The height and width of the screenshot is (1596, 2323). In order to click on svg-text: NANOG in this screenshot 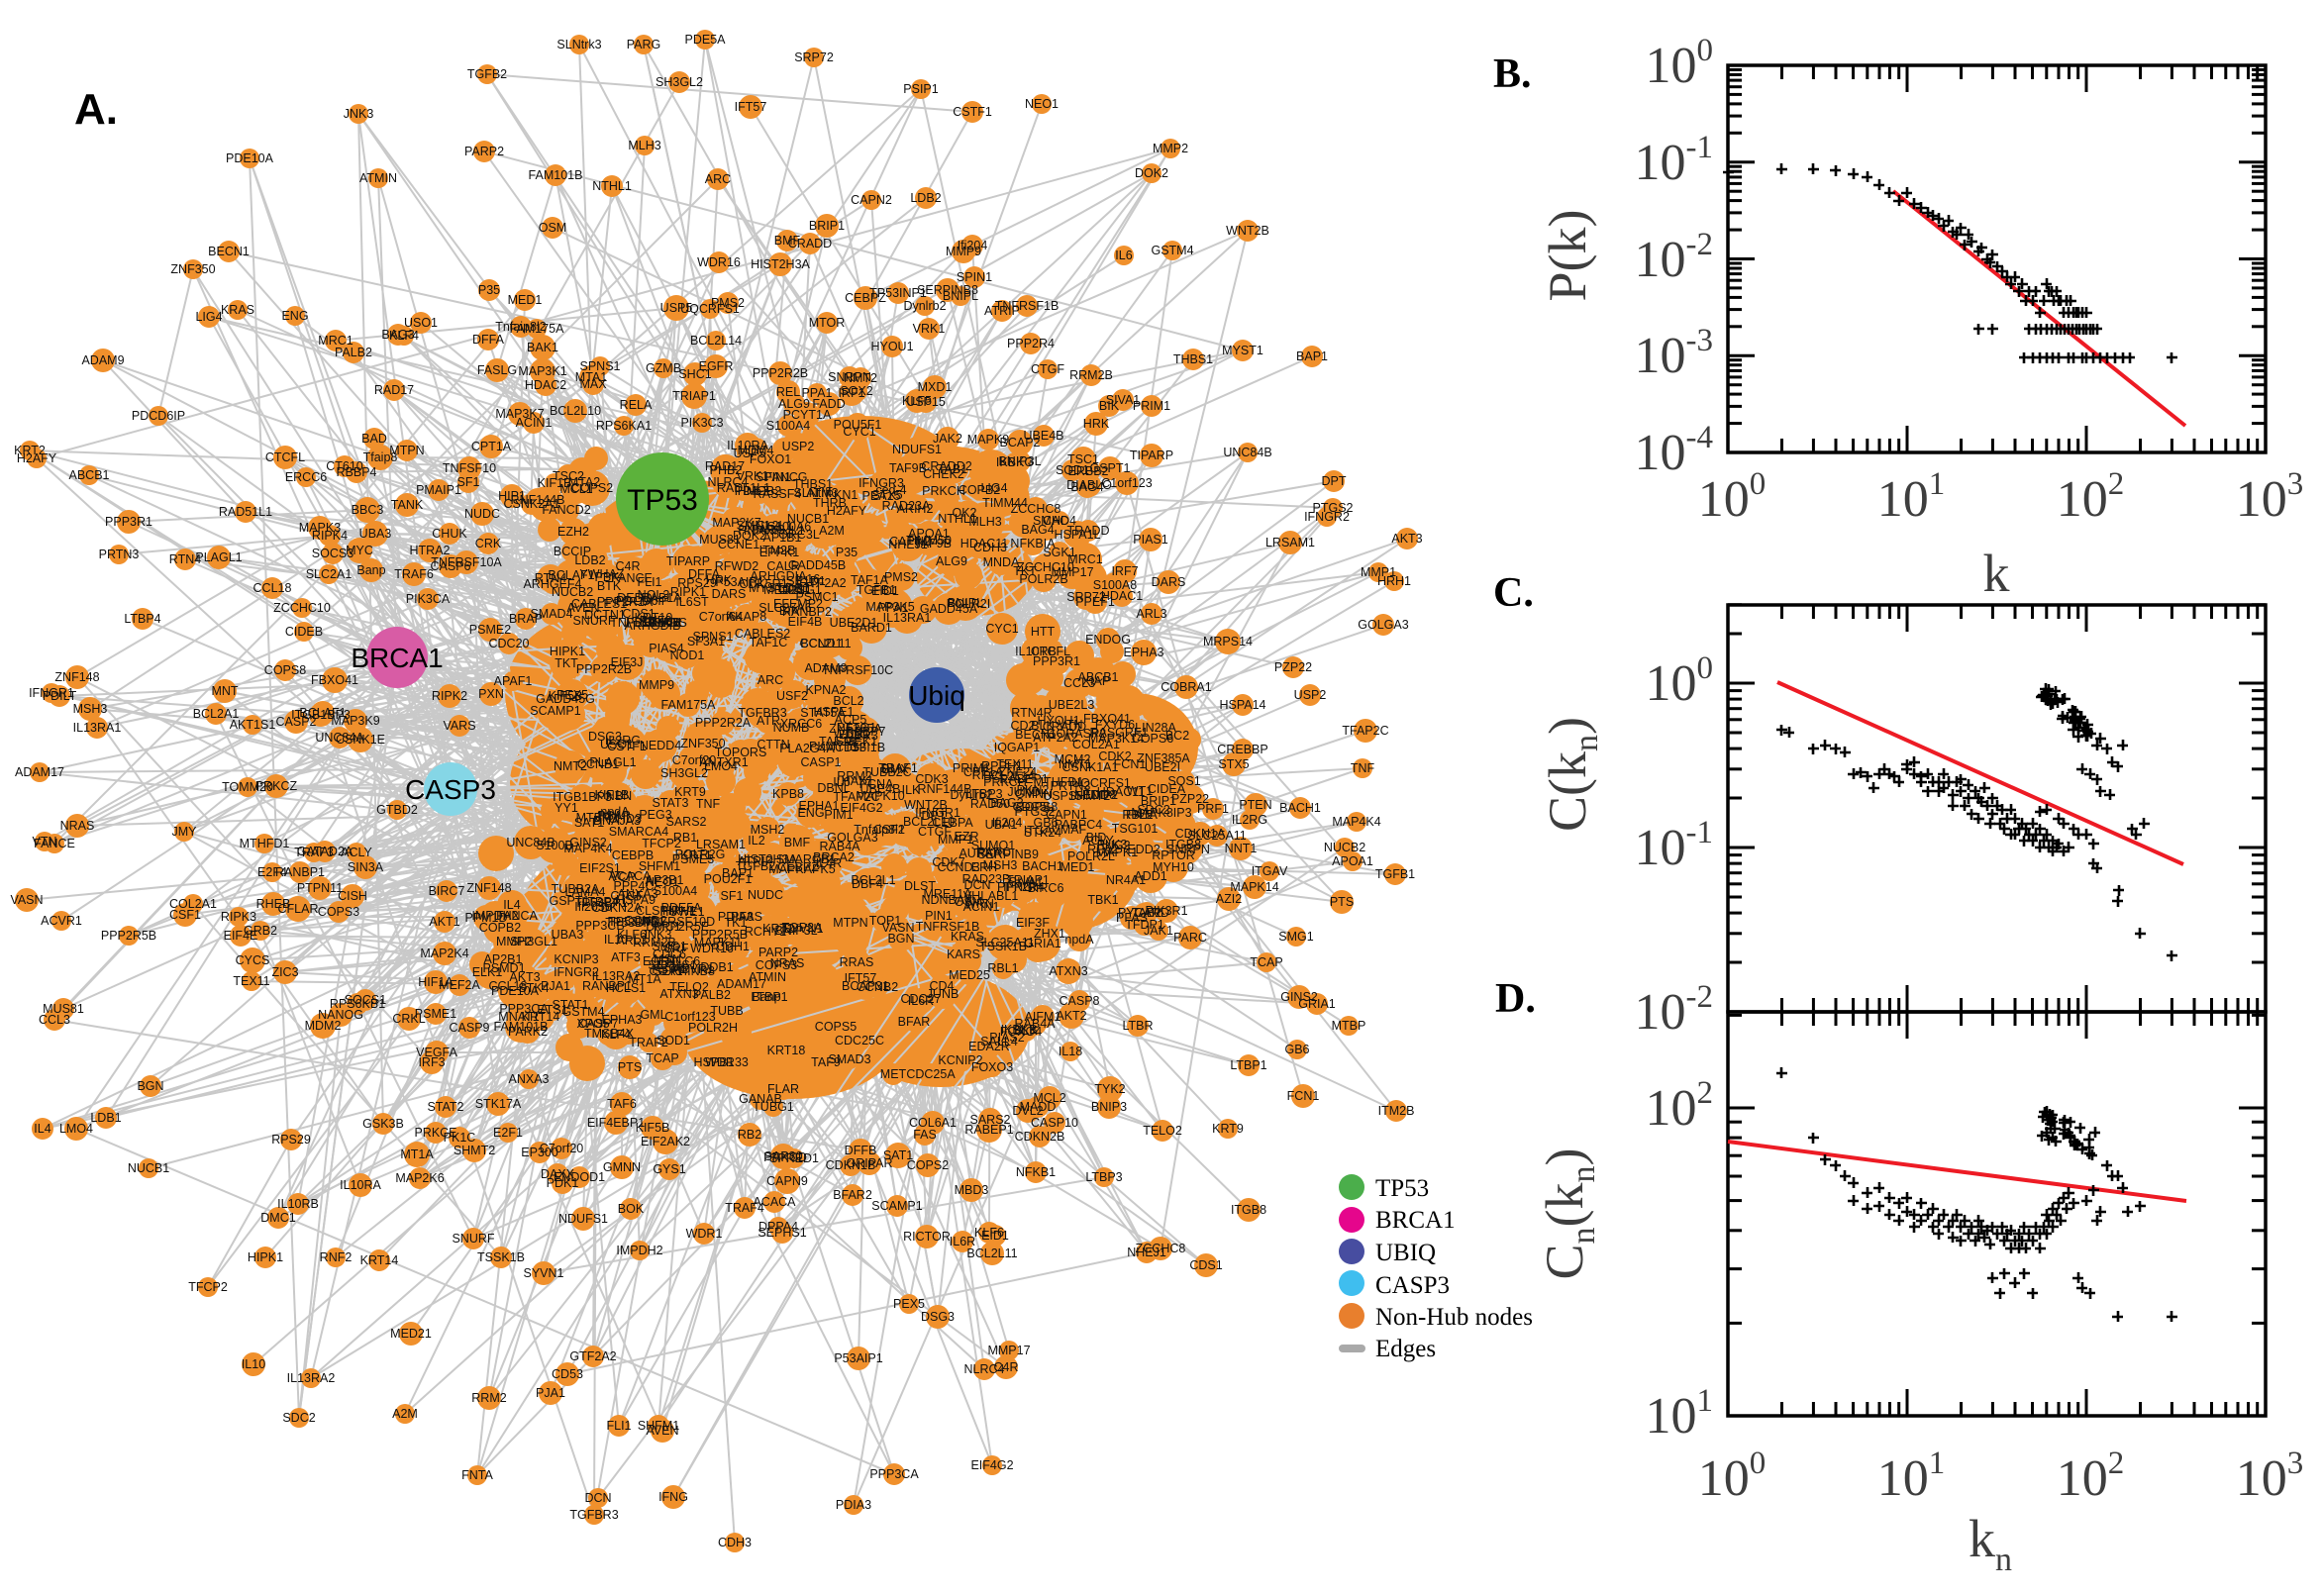, I will do `click(340, 1015)`.